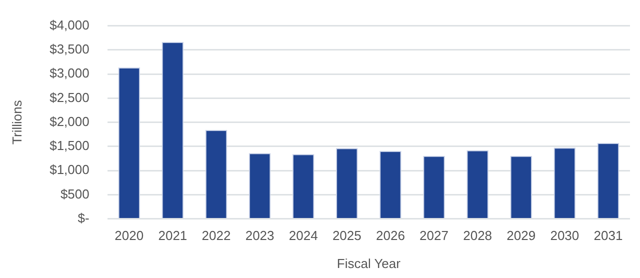  Describe the element at coordinates (521, 236) in the screenshot. I see `x-tick-label: 2029` at that location.